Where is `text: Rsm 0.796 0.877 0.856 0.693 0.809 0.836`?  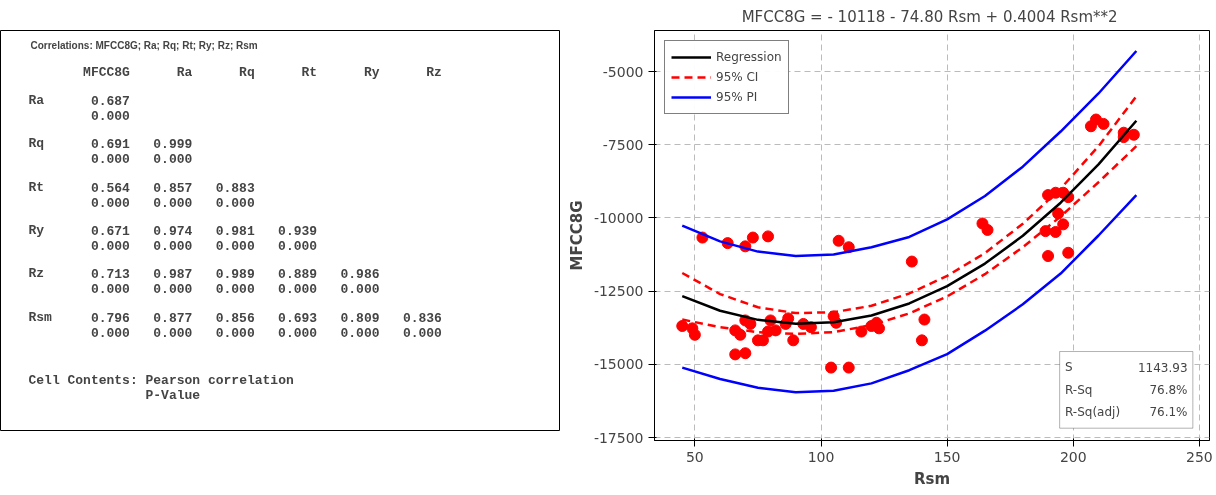
text: Rsm 0.796 0.877 0.856 0.693 0.809 0.836 is located at coordinates (235, 317).